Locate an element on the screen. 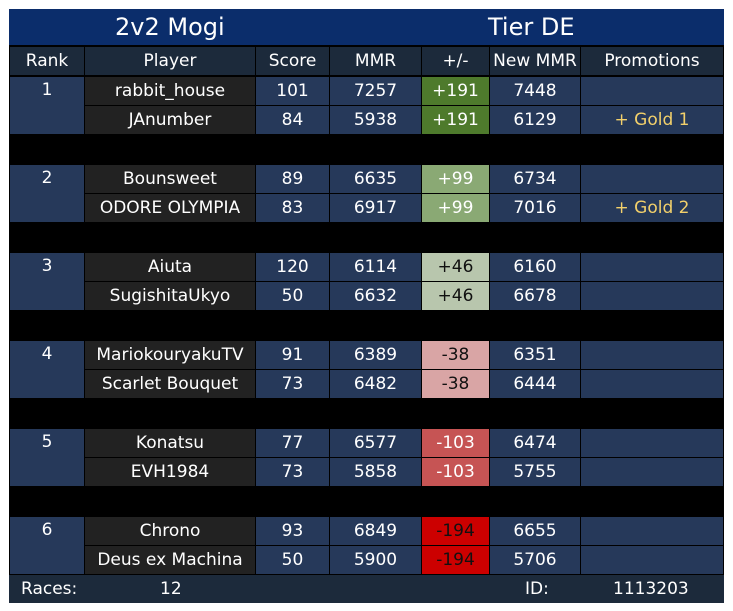 The width and height of the screenshot is (733, 611). new-mmr-cell: 6474 is located at coordinates (535, 443).